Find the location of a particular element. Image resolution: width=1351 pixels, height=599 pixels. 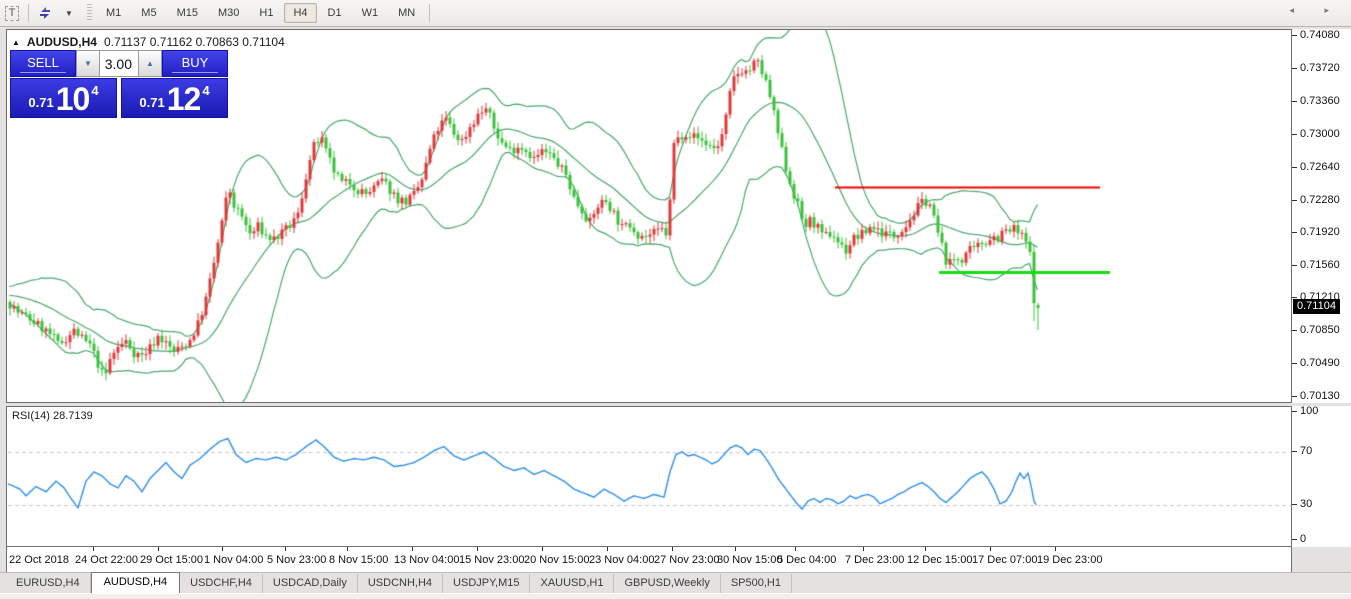

time-axis-label: 19 Dec 23:00 is located at coordinates (1070, 560).